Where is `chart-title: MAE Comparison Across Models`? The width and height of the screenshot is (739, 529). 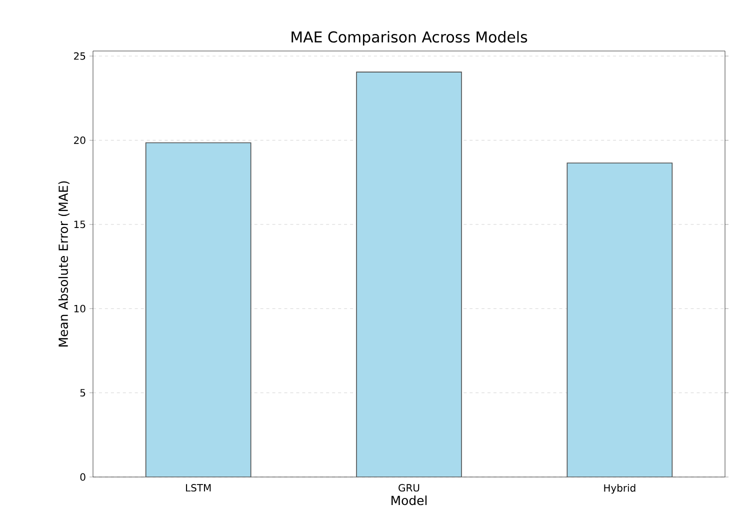 chart-title: MAE Comparison Across Models is located at coordinates (410, 38).